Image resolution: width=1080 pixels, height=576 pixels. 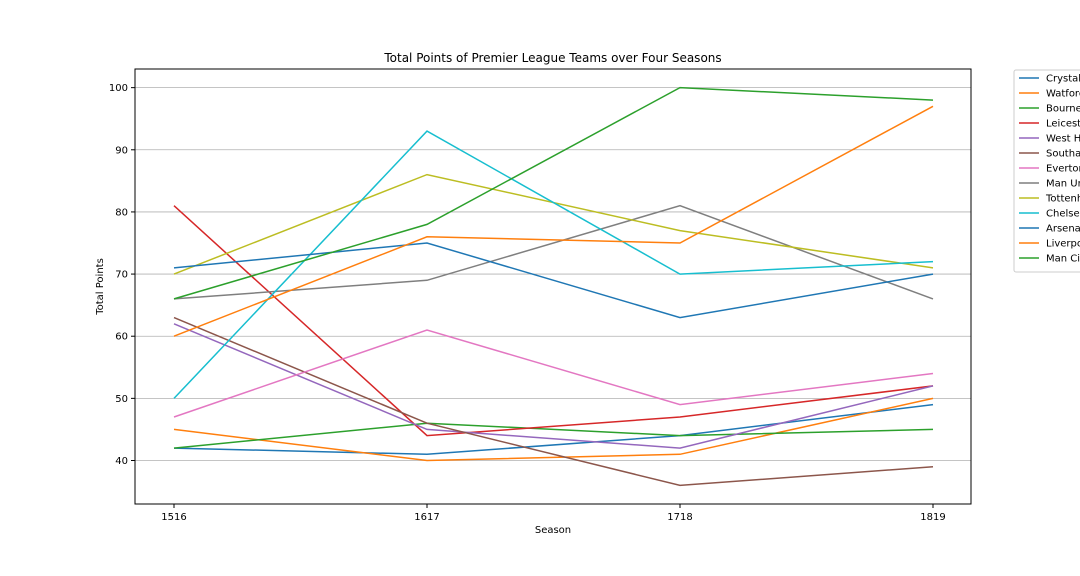 I want to click on y-tick-label: 60, so click(x=121, y=337).